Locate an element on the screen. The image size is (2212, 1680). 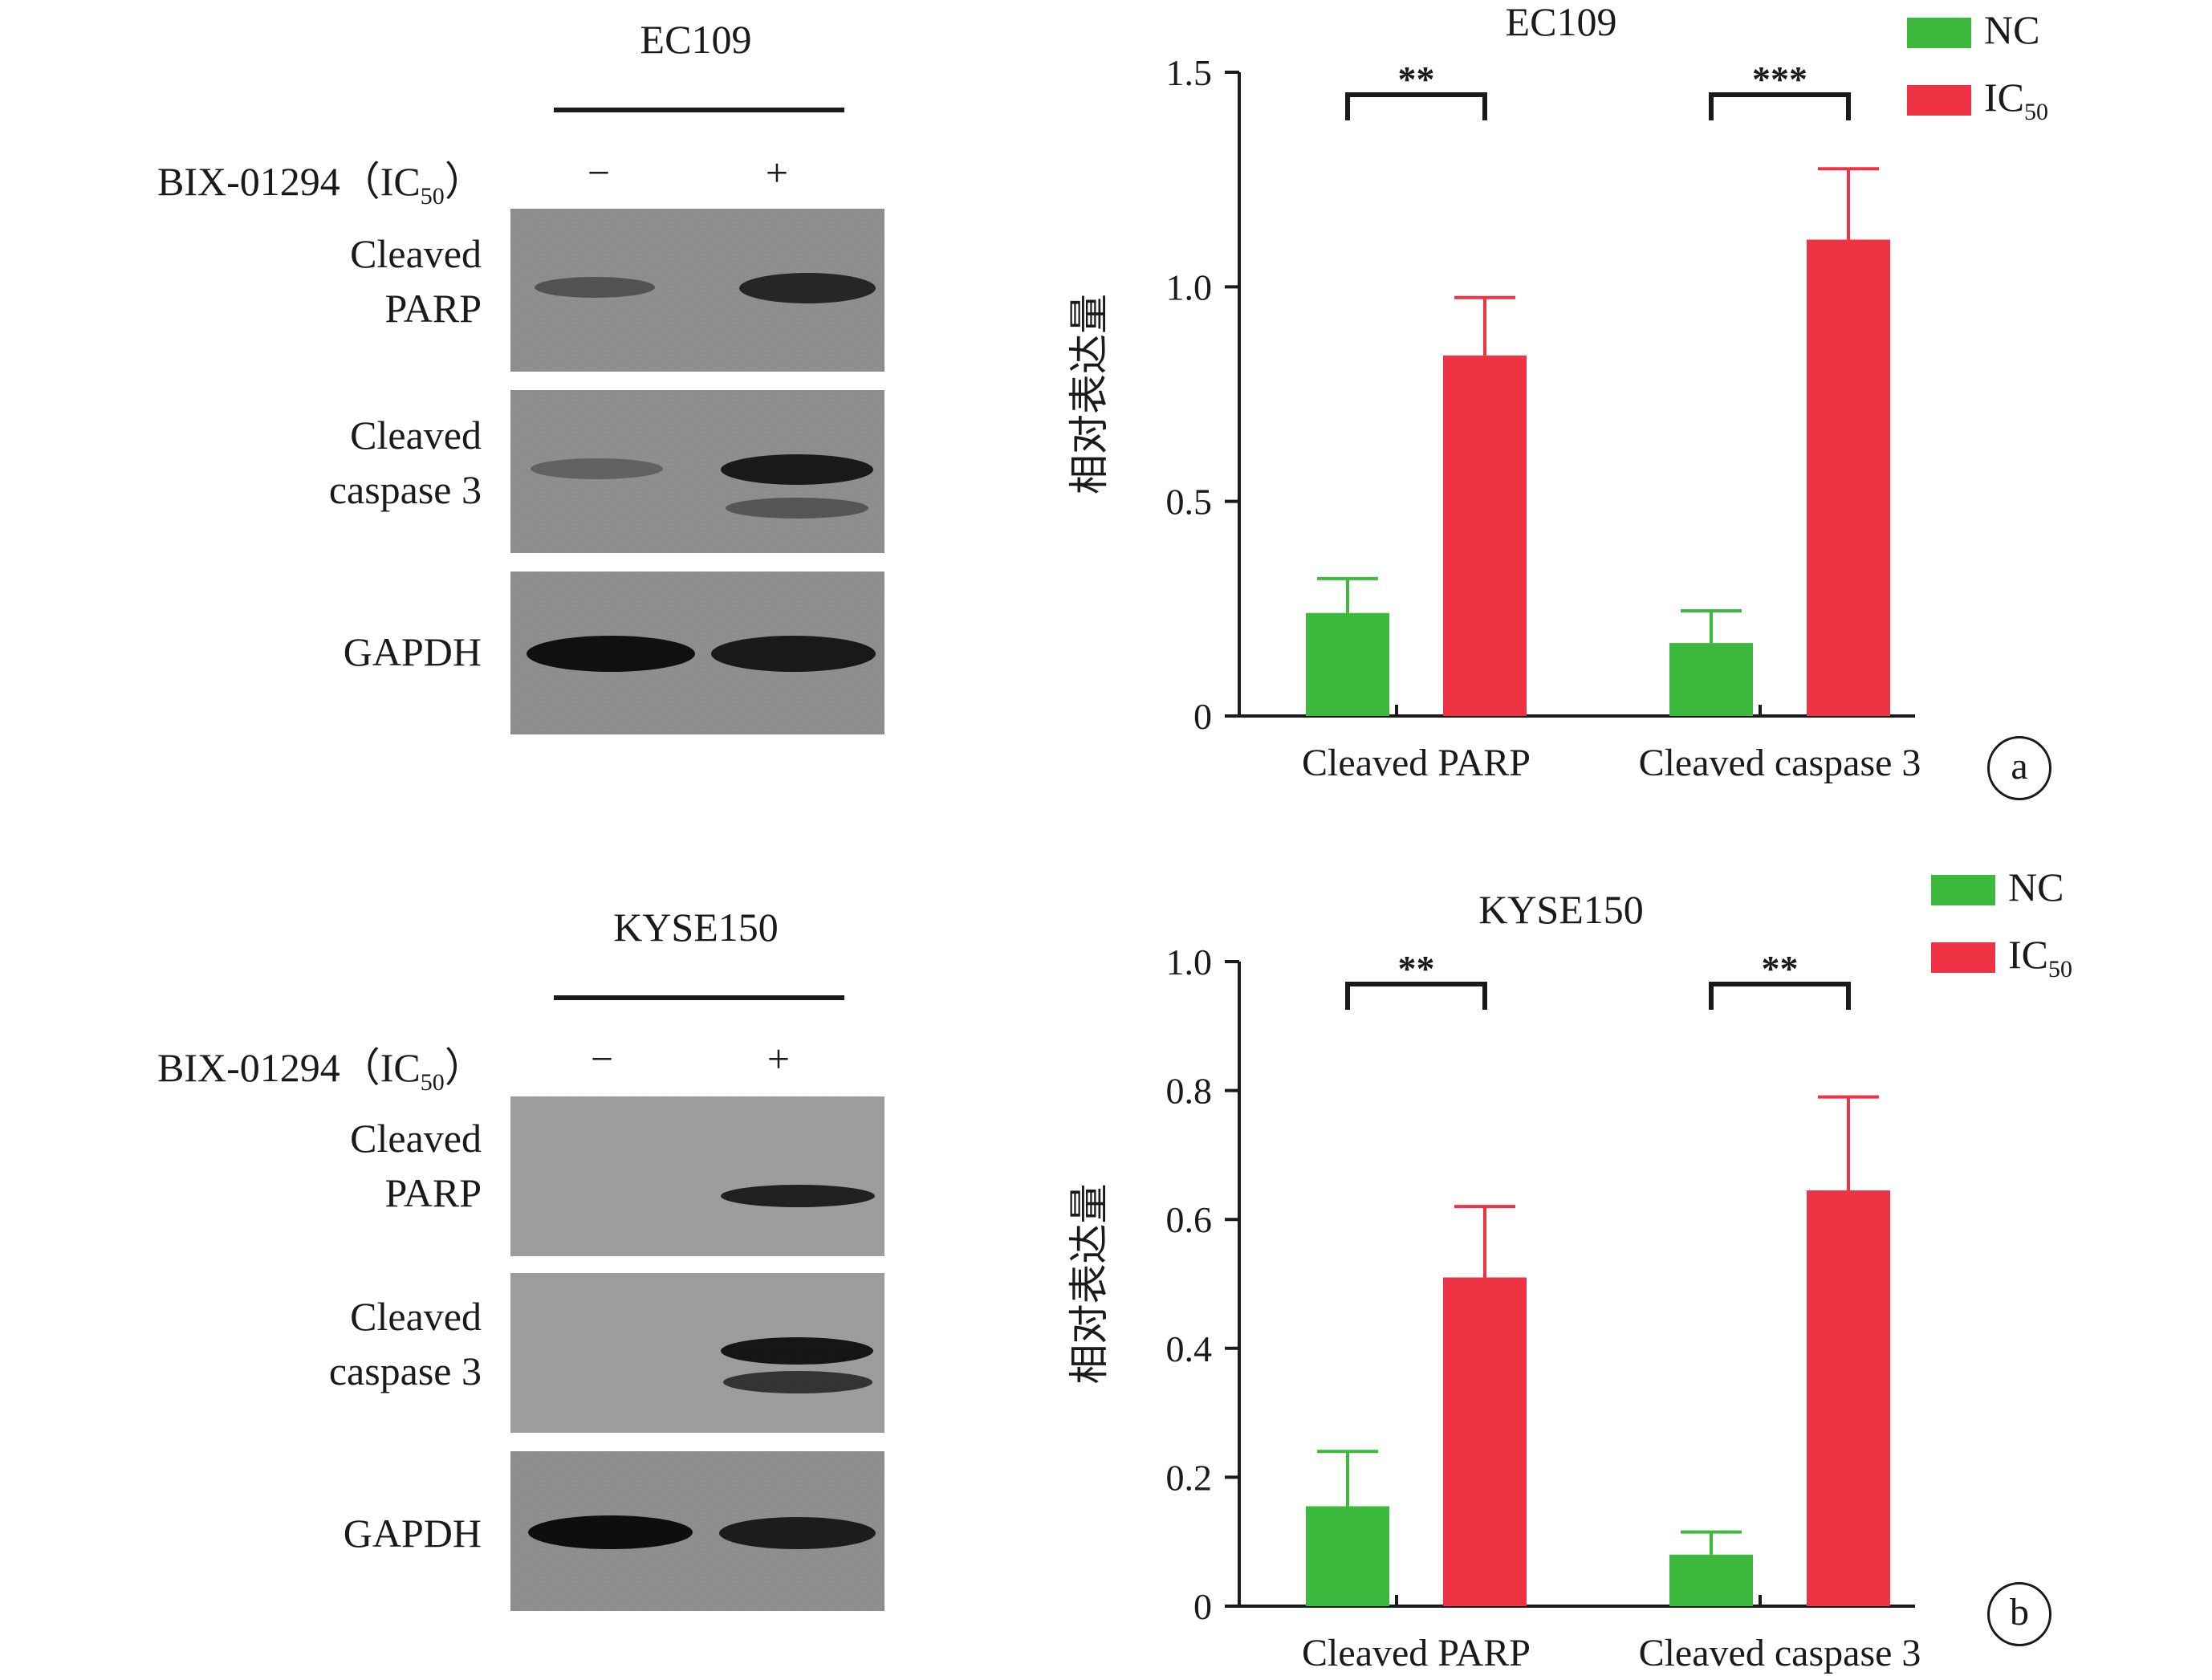
y-tick-label: 0.4 is located at coordinates (1190, 1348).